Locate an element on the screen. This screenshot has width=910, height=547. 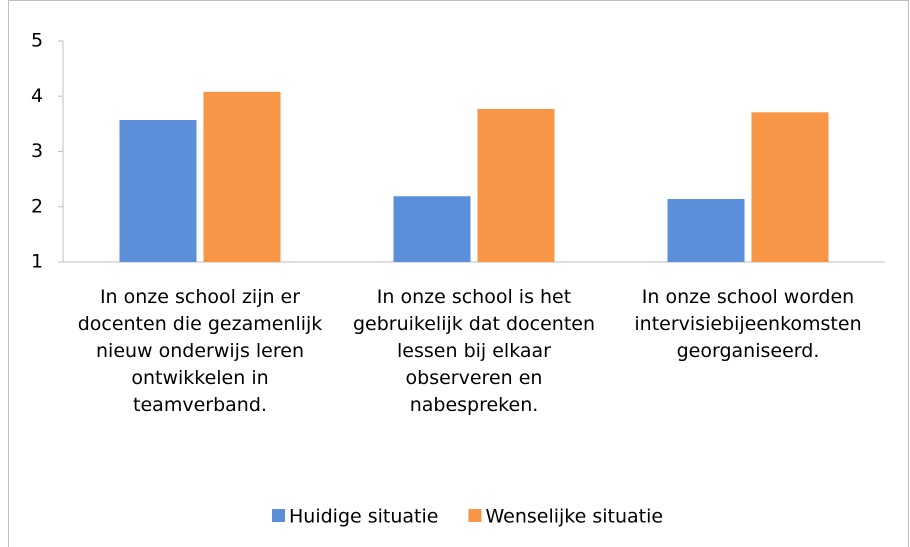
legend-label: Wenselijke situatie is located at coordinates (574, 517).